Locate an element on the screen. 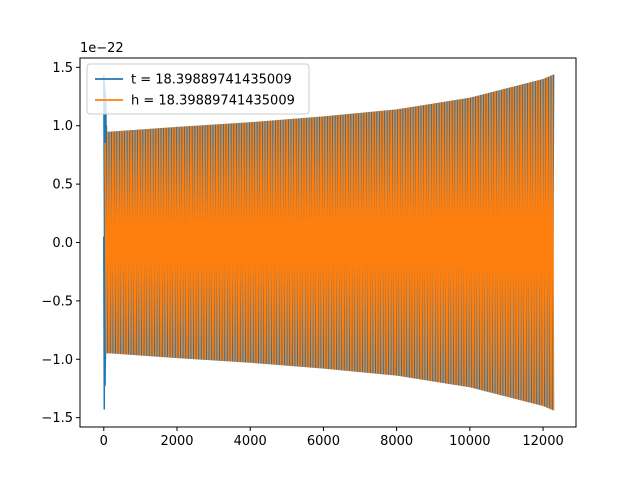  x-tick-label: 0 is located at coordinates (104, 441).